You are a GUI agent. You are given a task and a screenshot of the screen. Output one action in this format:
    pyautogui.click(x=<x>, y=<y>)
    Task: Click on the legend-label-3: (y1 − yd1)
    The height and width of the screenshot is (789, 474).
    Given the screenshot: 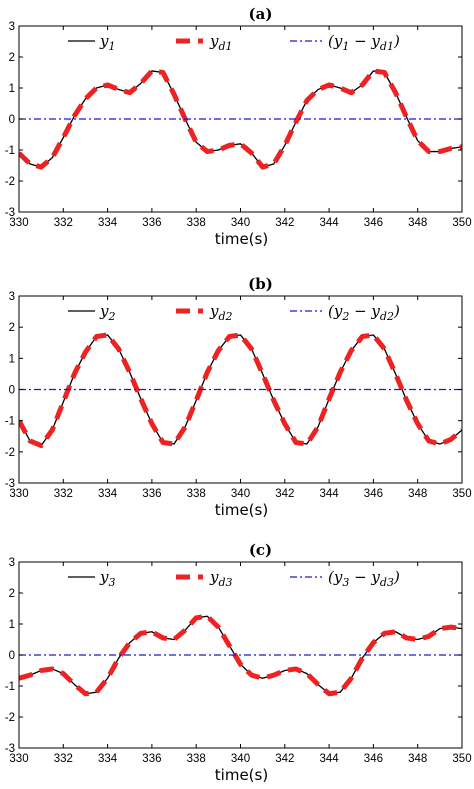 What is the action you would take?
    pyautogui.click(x=364, y=42)
    